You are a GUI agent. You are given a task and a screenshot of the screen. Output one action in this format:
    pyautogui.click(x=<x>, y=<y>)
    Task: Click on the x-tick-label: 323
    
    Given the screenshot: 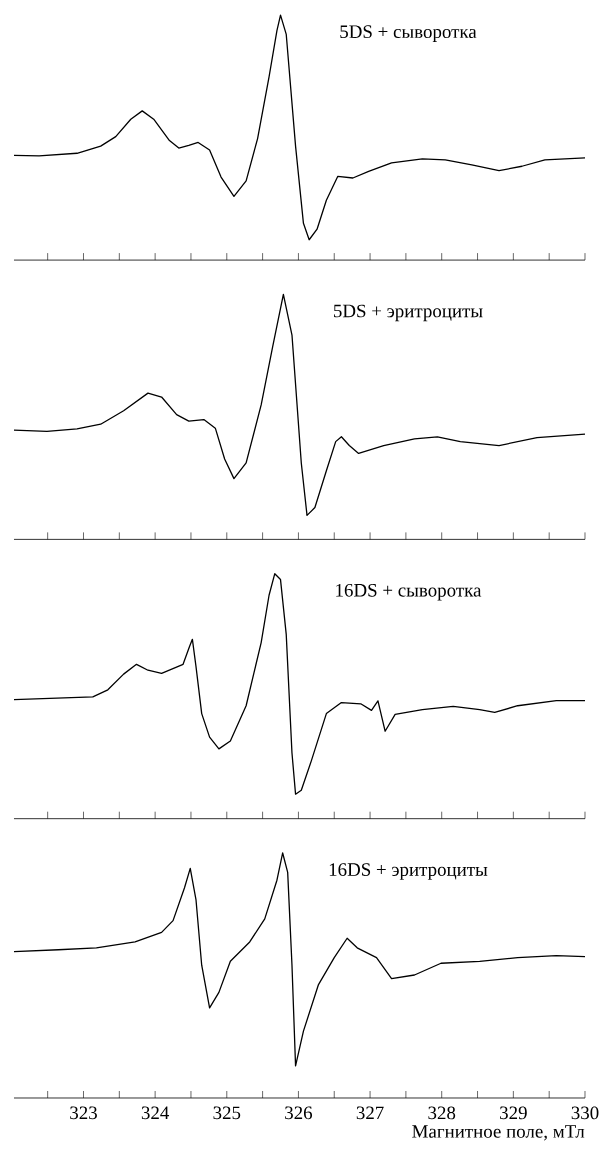 What is the action you would take?
    pyautogui.click(x=83, y=1113)
    